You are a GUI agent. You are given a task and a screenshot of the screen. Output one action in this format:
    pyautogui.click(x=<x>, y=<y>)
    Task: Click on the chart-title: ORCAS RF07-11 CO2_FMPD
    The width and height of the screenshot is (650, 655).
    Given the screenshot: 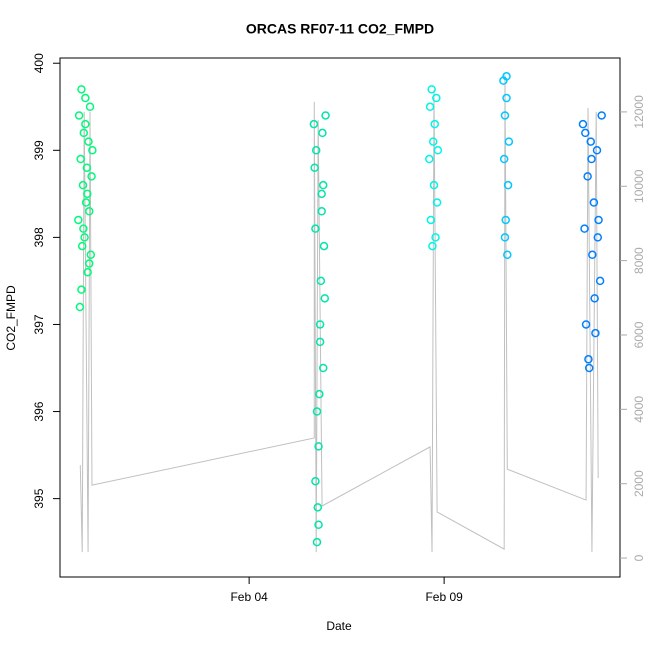 What is the action you would take?
    pyautogui.click(x=340, y=29)
    